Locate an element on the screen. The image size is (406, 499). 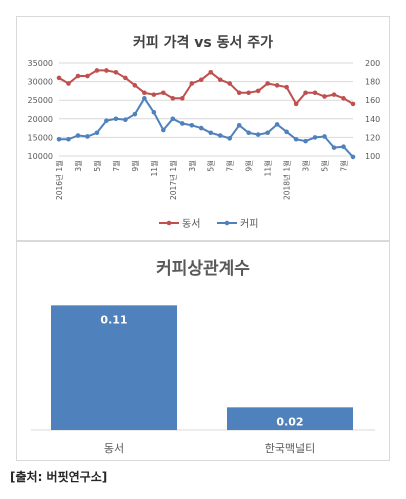
legend-coffee-label: 커피 is located at coordinates (249, 224).